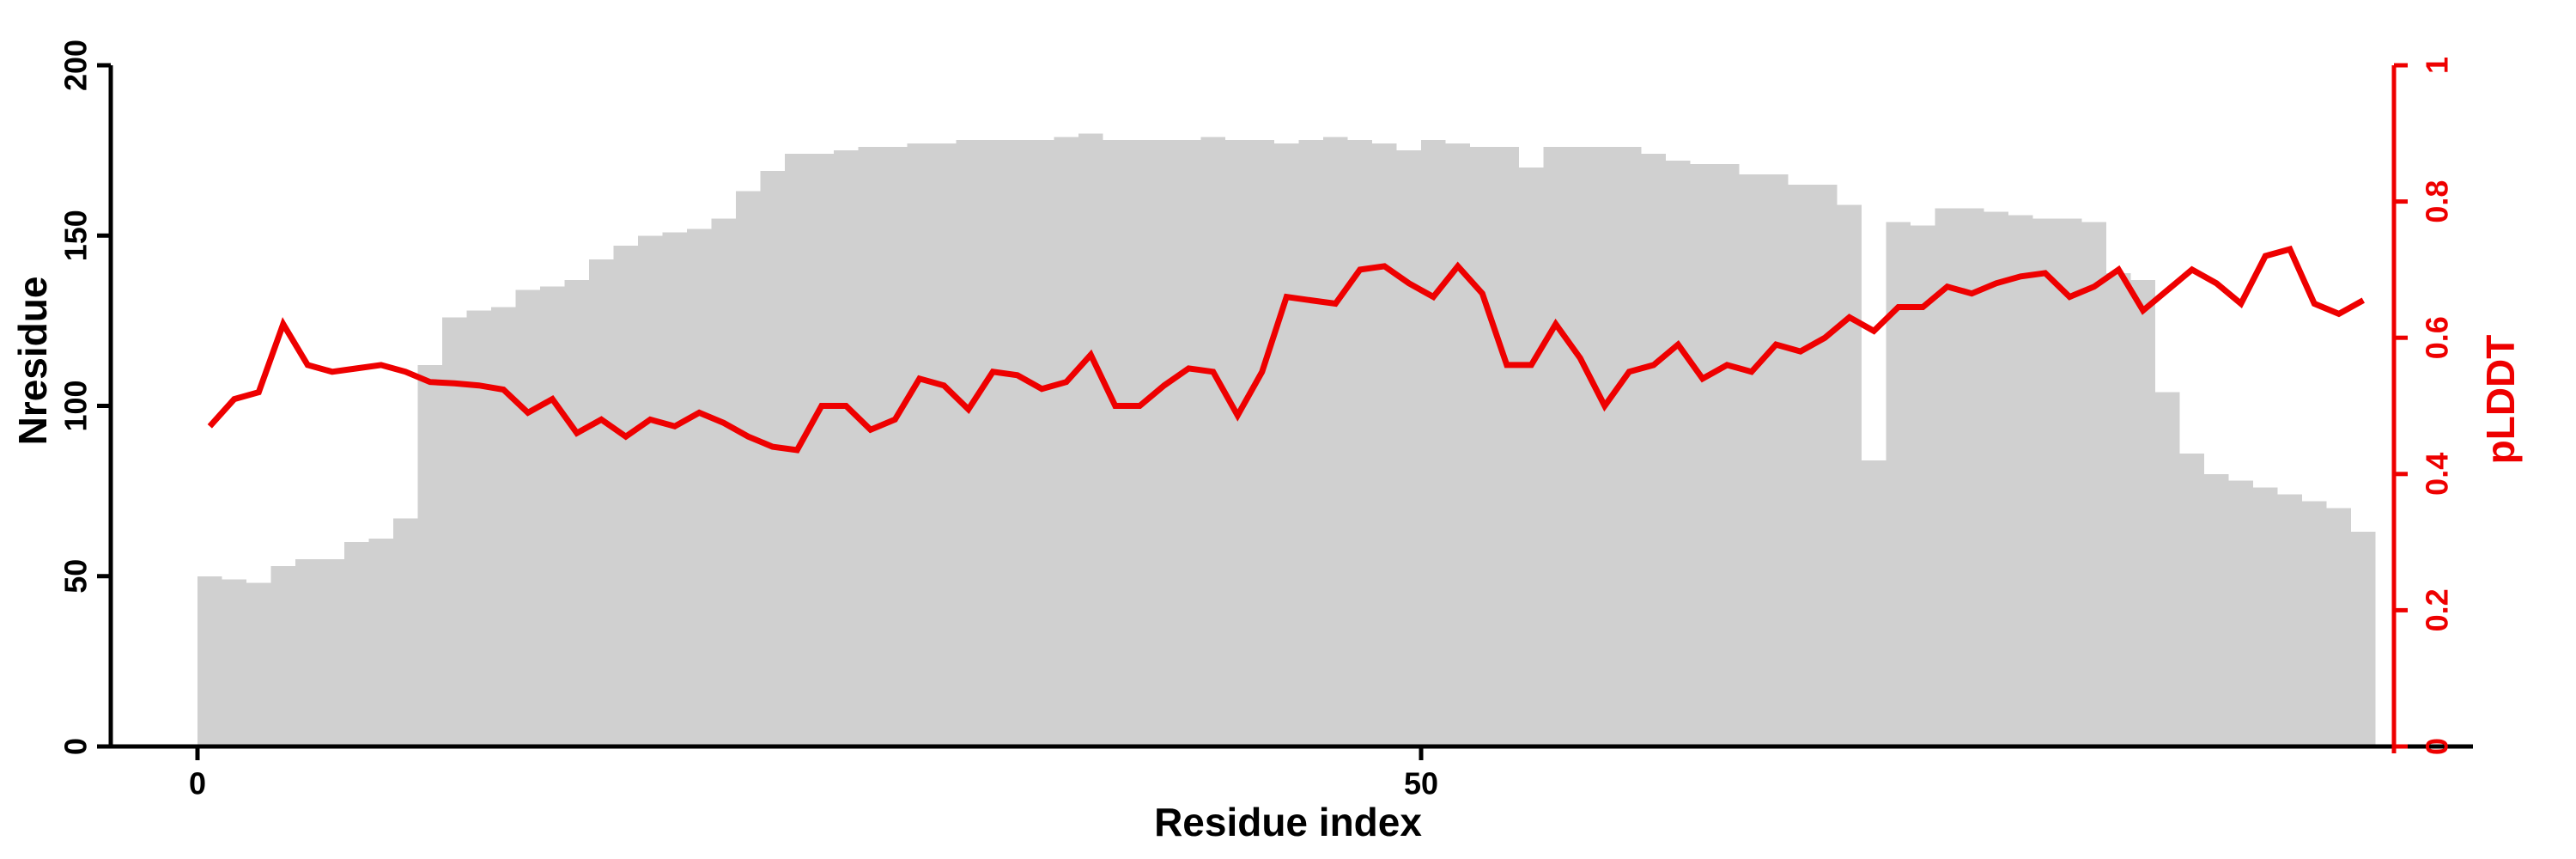 The image size is (2576, 859). Describe the element at coordinates (2437, 202) in the screenshot. I see `y-right-tick-label: 0.8` at that location.